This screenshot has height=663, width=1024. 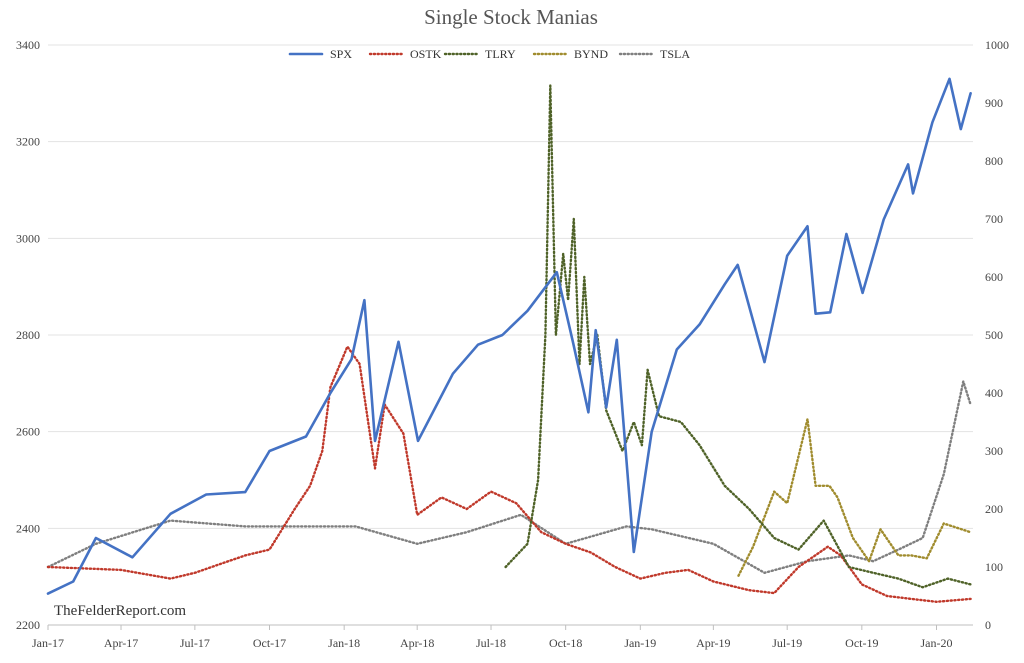 I want to click on x-tick-label: Jul-19, so click(x=787, y=643).